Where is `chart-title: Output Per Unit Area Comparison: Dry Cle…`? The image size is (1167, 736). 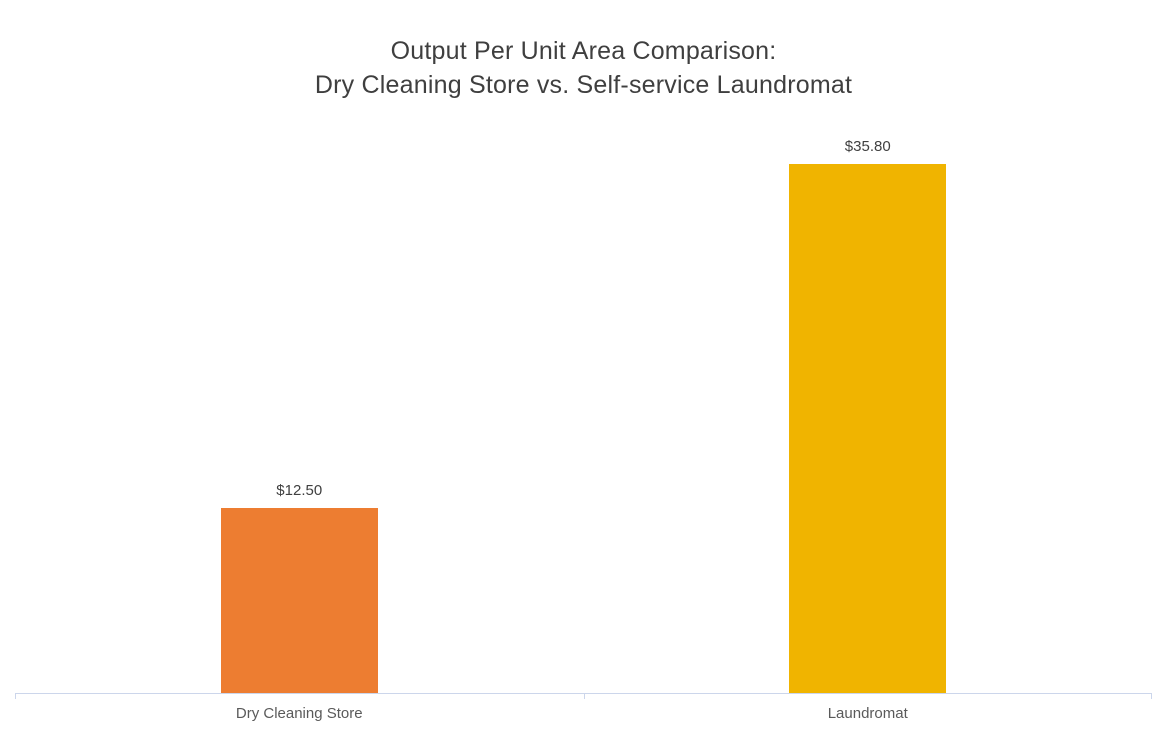
chart-title: Output Per Unit Area Comparison: Dry Cle… is located at coordinates (583, 68).